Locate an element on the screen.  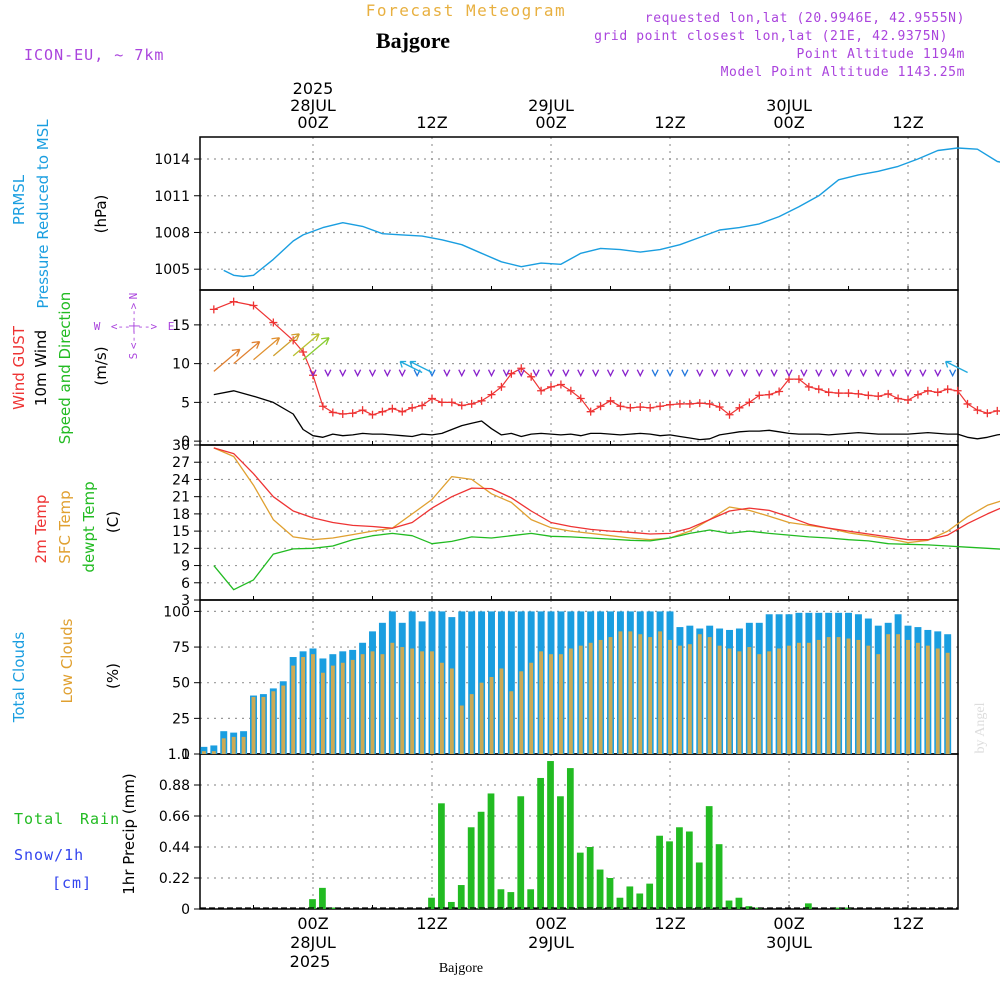
y-tick-label: 21 is located at coordinates (181, 498).